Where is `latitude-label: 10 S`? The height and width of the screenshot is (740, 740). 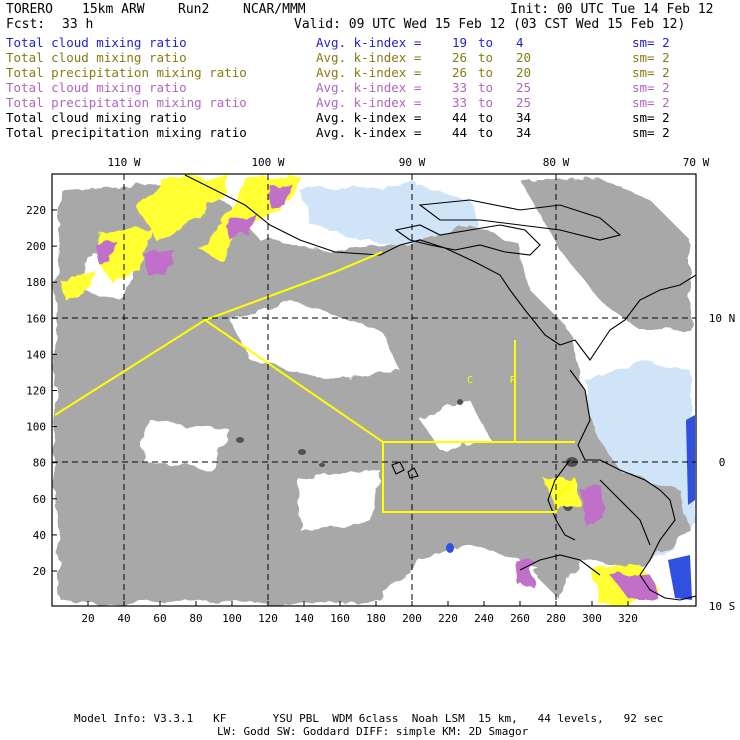
latitude-label: 10 S is located at coordinates (722, 606).